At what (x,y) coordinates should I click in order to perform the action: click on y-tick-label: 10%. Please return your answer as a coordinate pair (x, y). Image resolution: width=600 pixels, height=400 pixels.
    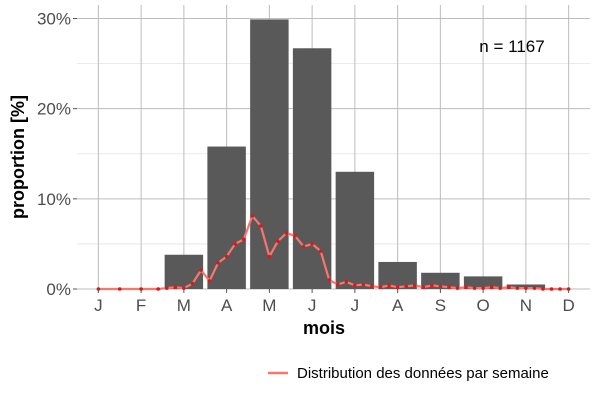
    Looking at the image, I should click on (54, 199).